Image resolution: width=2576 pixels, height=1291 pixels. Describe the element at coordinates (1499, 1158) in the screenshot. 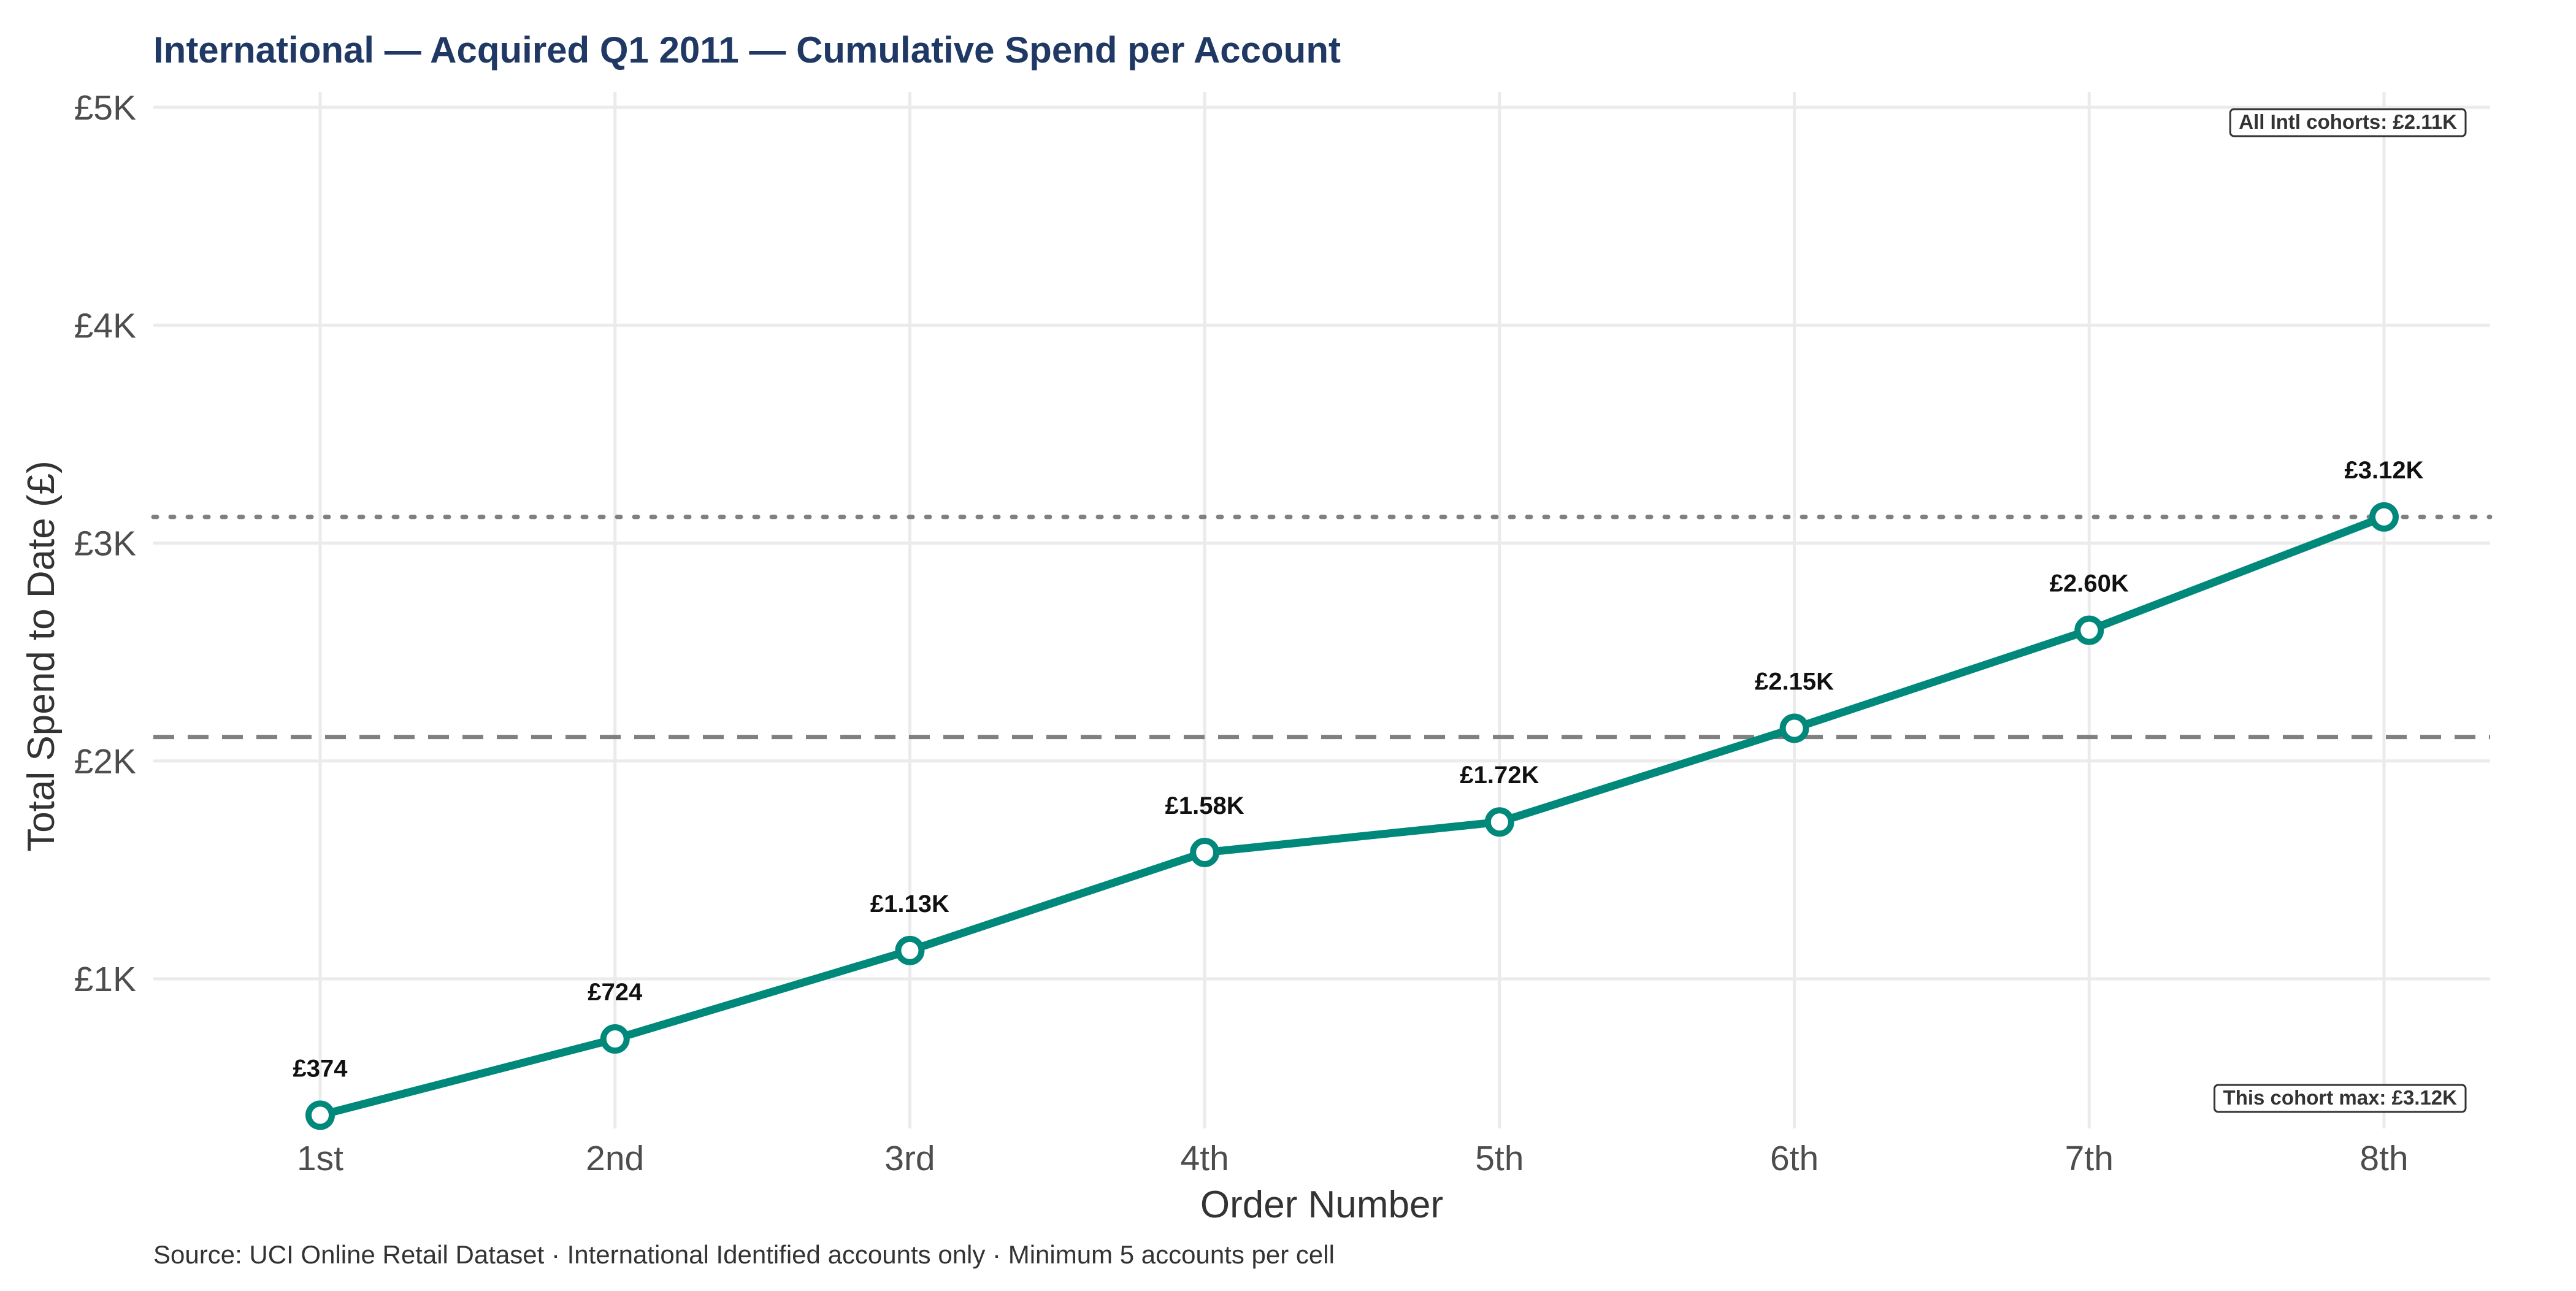

I see `x-tick-label: 5th` at that location.